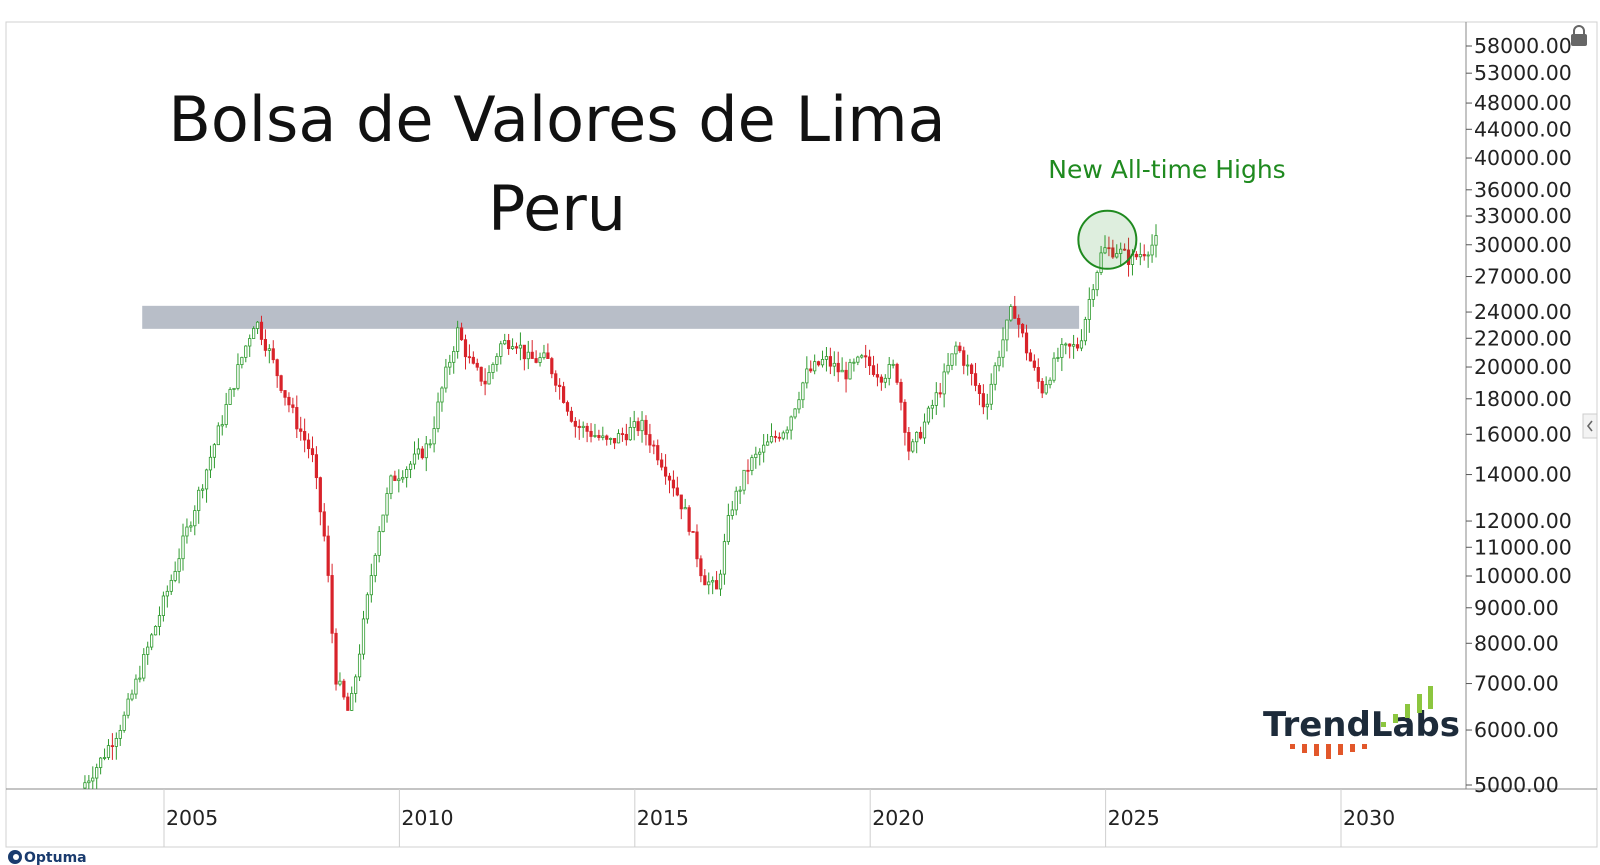  I want to click on collapse-panel-icon, so click(1590, 426).